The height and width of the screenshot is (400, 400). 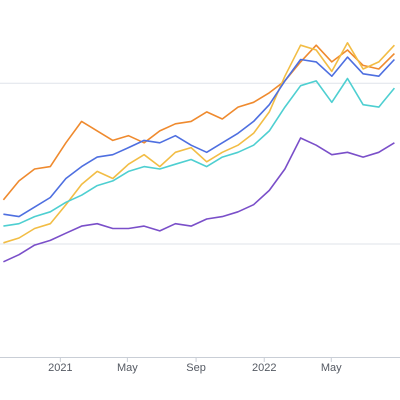 I want to click on x-tick-label-3: 2022, so click(x=264, y=368).